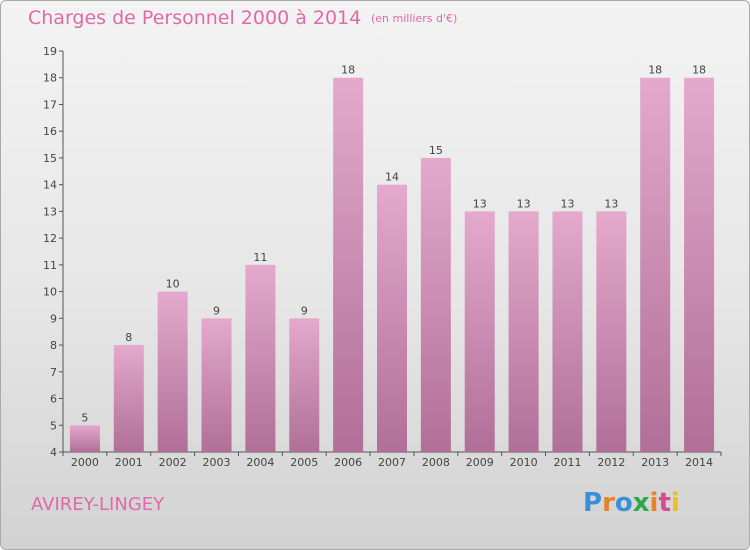 This screenshot has width=750, height=550. What do you see at coordinates (173, 462) in the screenshot?
I see `x-tick-label: 2002` at bounding box center [173, 462].